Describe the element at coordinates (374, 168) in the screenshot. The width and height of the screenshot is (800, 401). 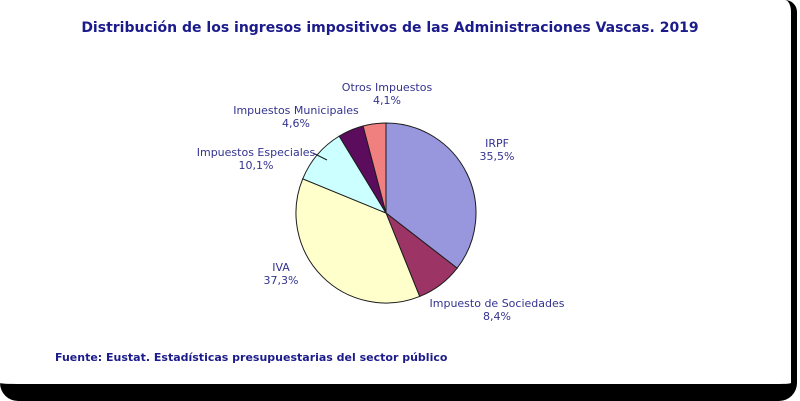
I see `pie-slice-otros-impuestos` at that location.